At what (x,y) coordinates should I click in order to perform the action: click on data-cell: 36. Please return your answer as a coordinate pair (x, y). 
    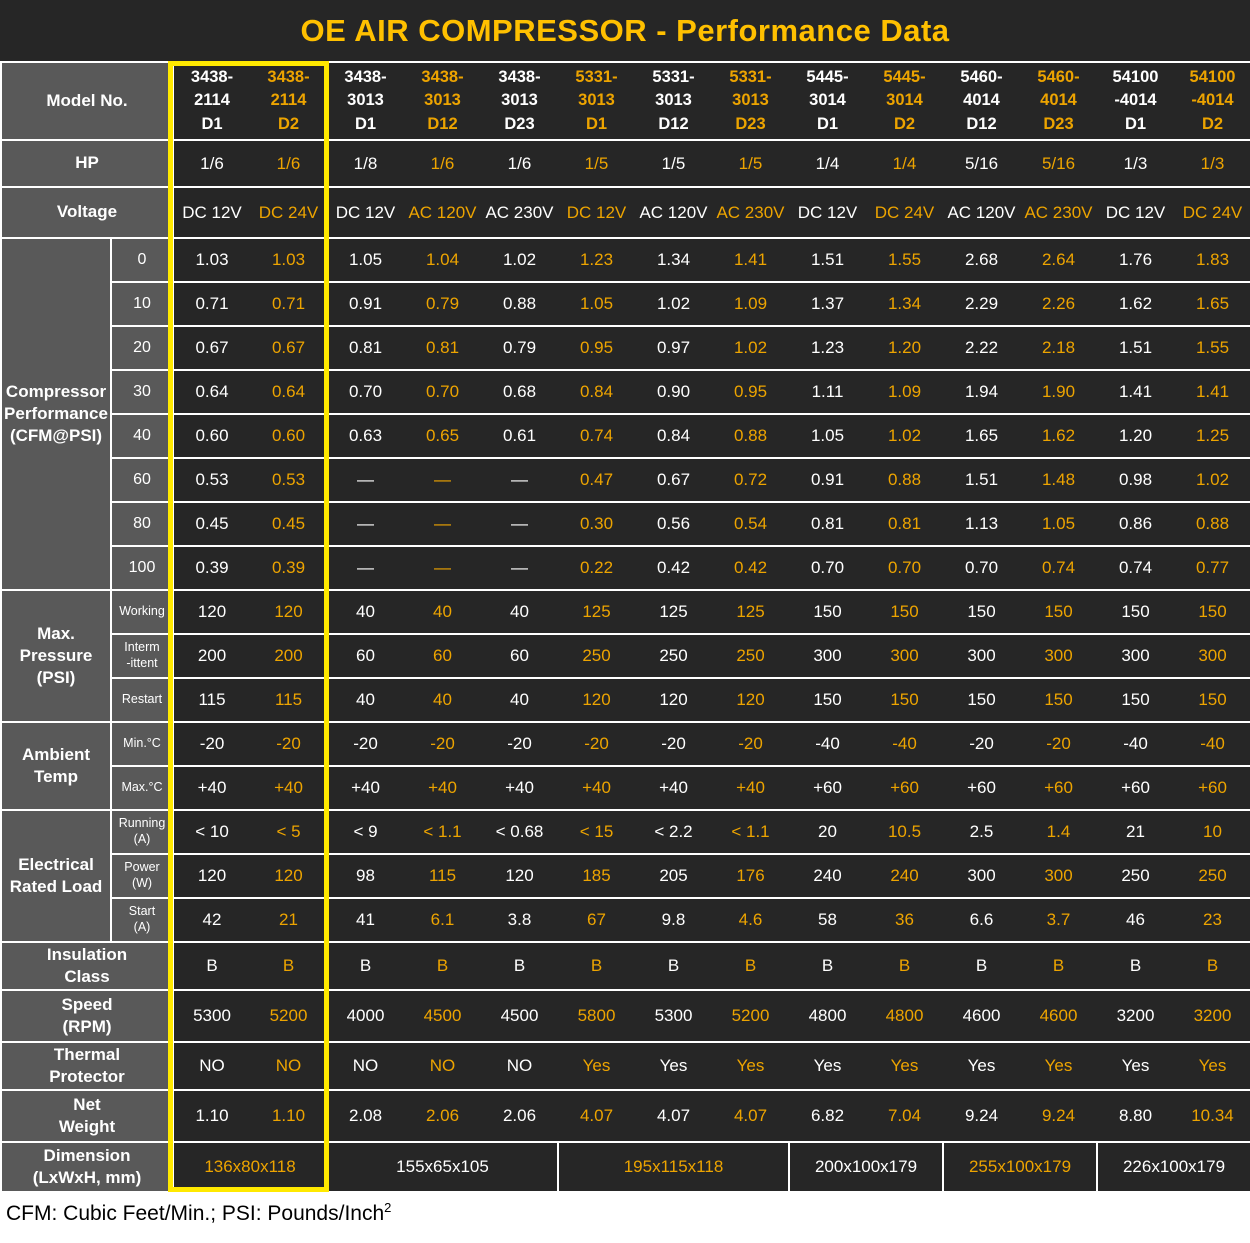
    Looking at the image, I should click on (904, 920).